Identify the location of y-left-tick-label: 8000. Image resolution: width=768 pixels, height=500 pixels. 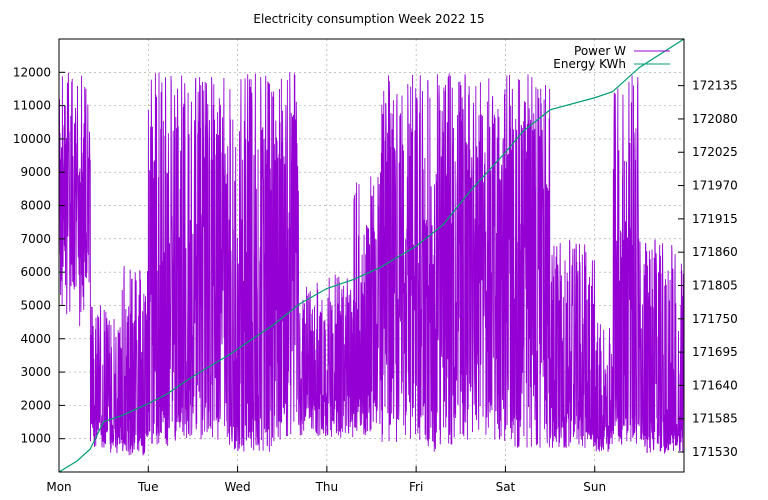
(35, 206).